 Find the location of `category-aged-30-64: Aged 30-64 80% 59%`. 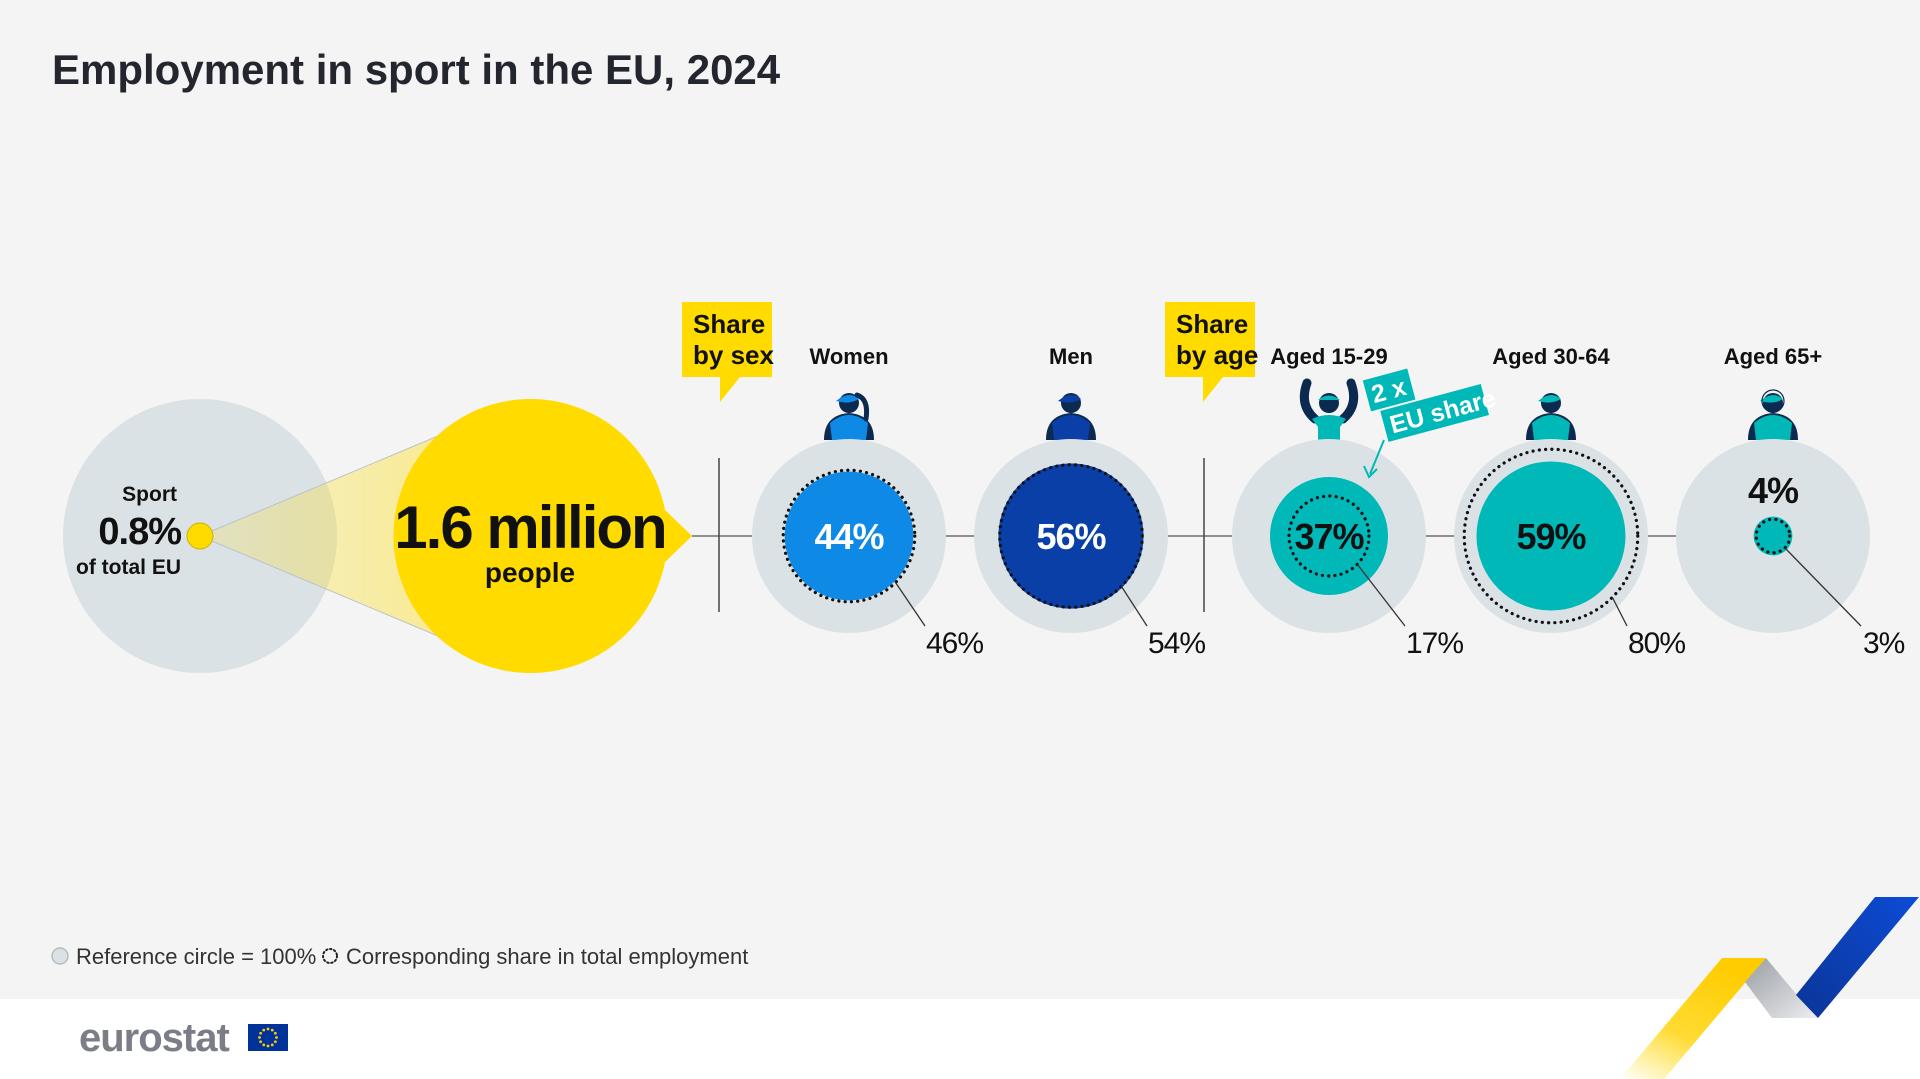

category-aged-30-64: Aged 30-64 80% 59% is located at coordinates (1570, 502).